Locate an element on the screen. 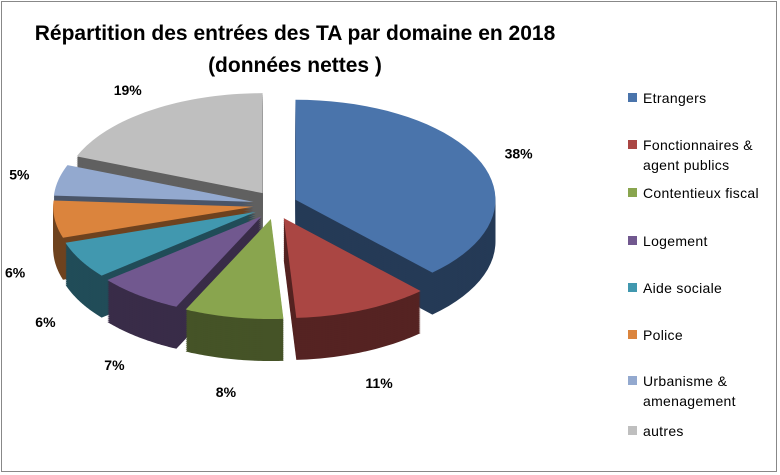  legend-label: Etrangers is located at coordinates (675, 98).